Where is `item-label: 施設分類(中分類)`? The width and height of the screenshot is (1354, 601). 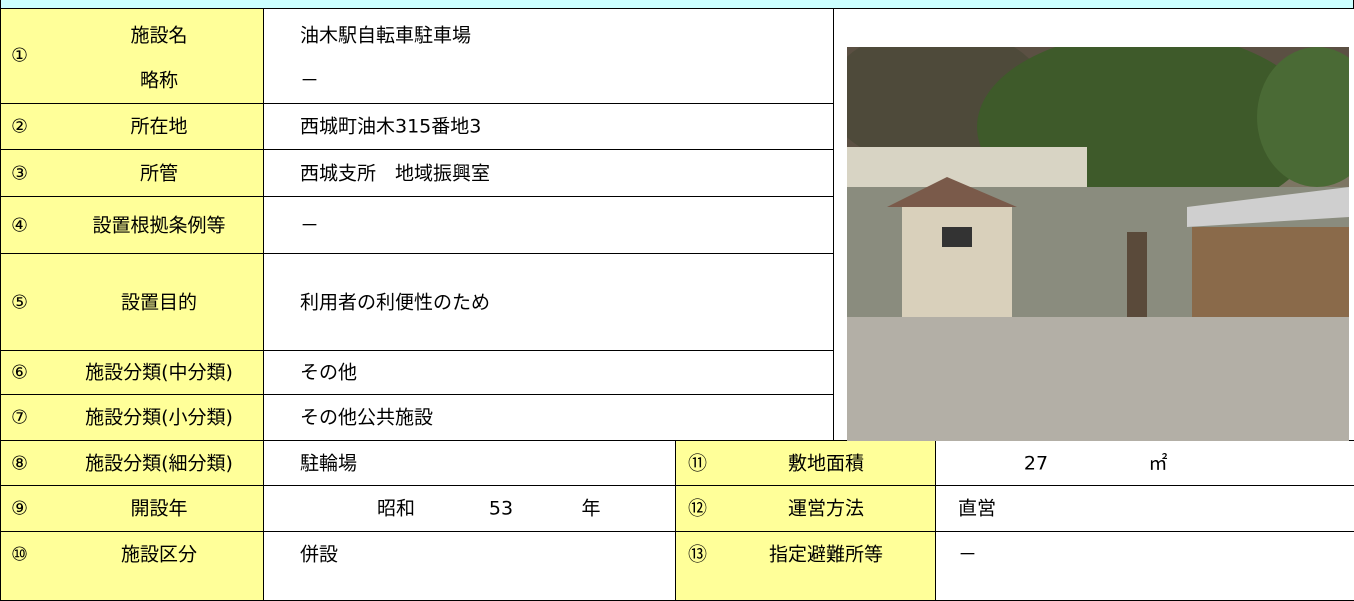
item-label: 施設分類(中分類) is located at coordinates (159, 372).